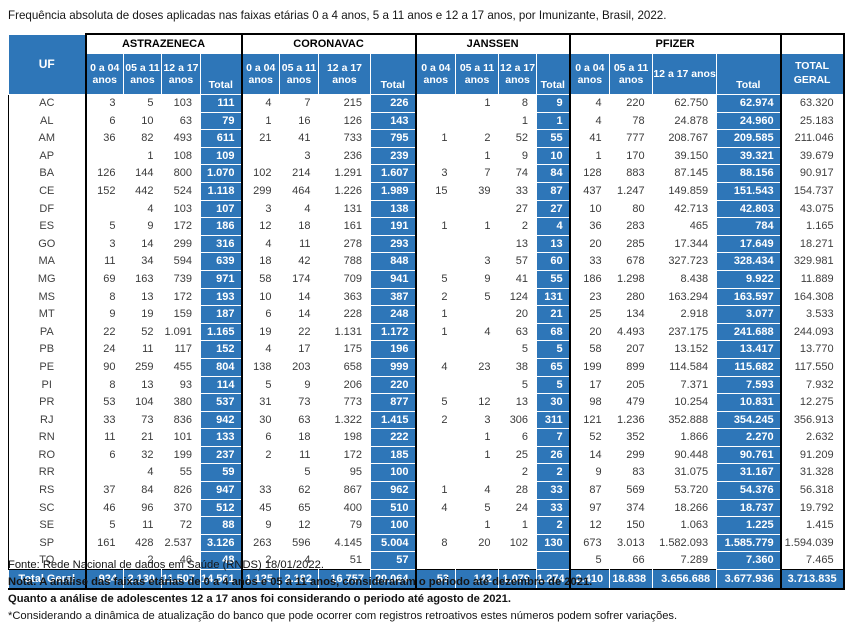 Image resolution: width=849 pixels, height=626 pixels. I want to click on cell-AL-astrazeneca-0a04: 6, so click(104, 121).